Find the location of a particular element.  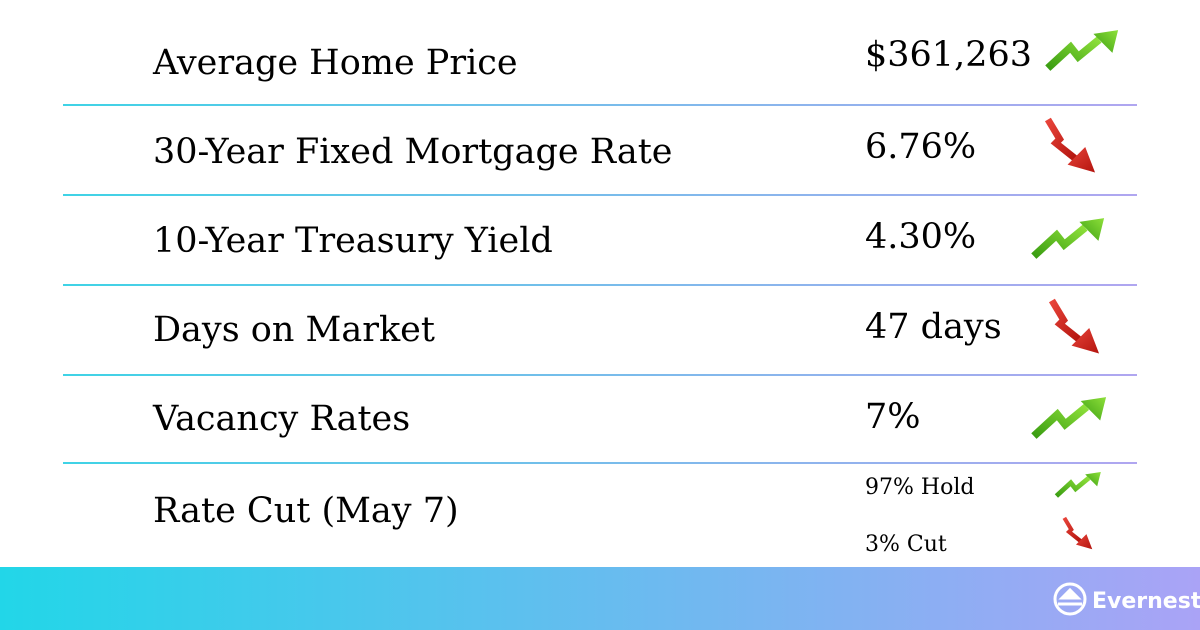

row-value: 3% Cut is located at coordinates (906, 544).